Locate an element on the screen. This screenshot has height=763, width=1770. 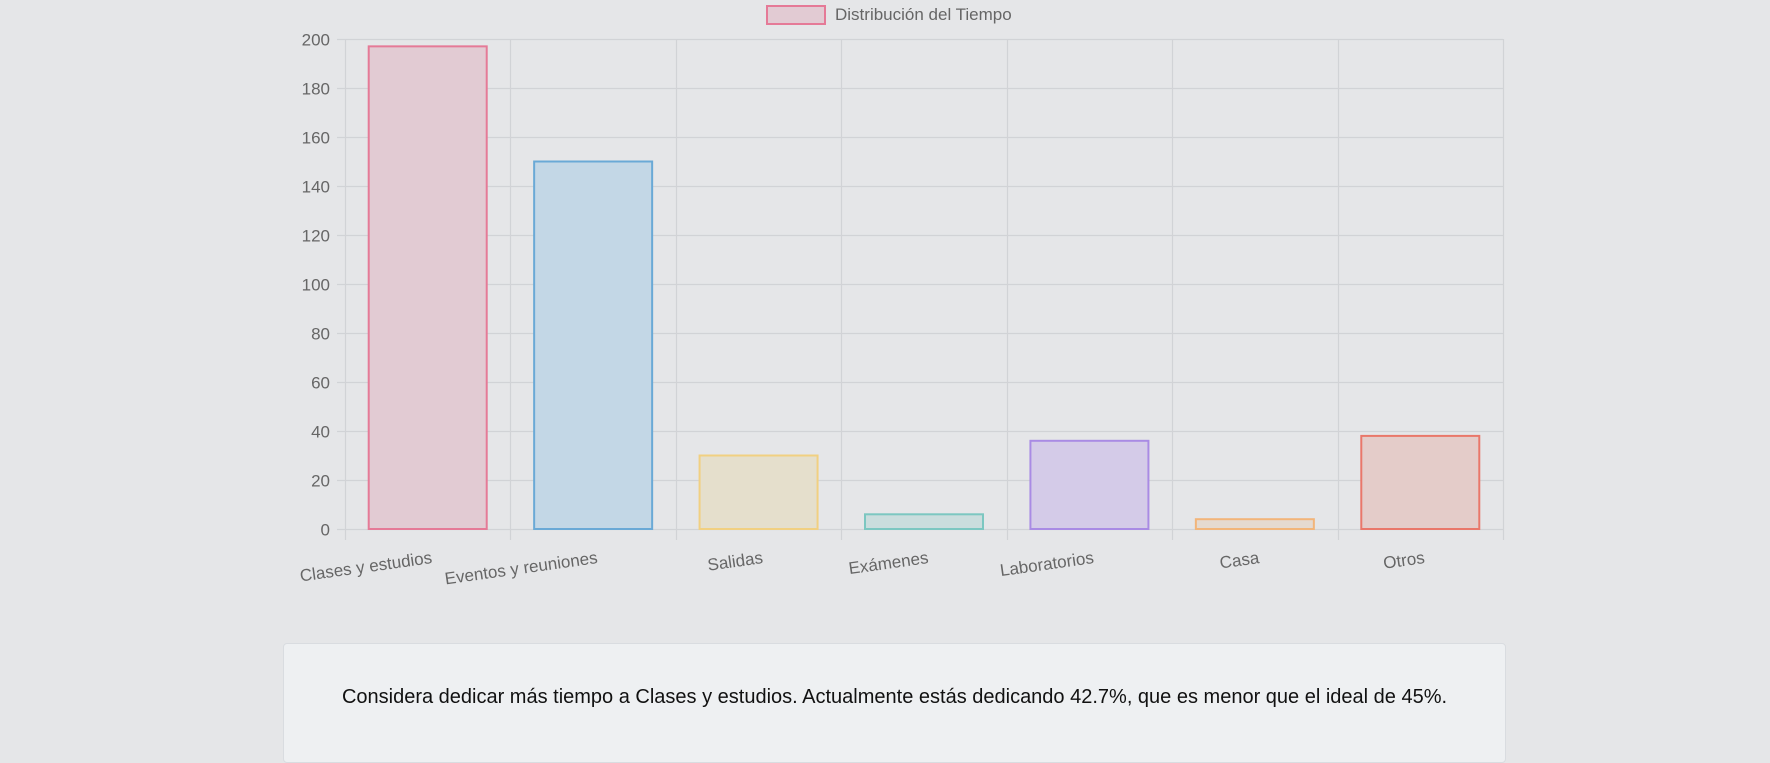
bar-laboratorios is located at coordinates (1089, 484).